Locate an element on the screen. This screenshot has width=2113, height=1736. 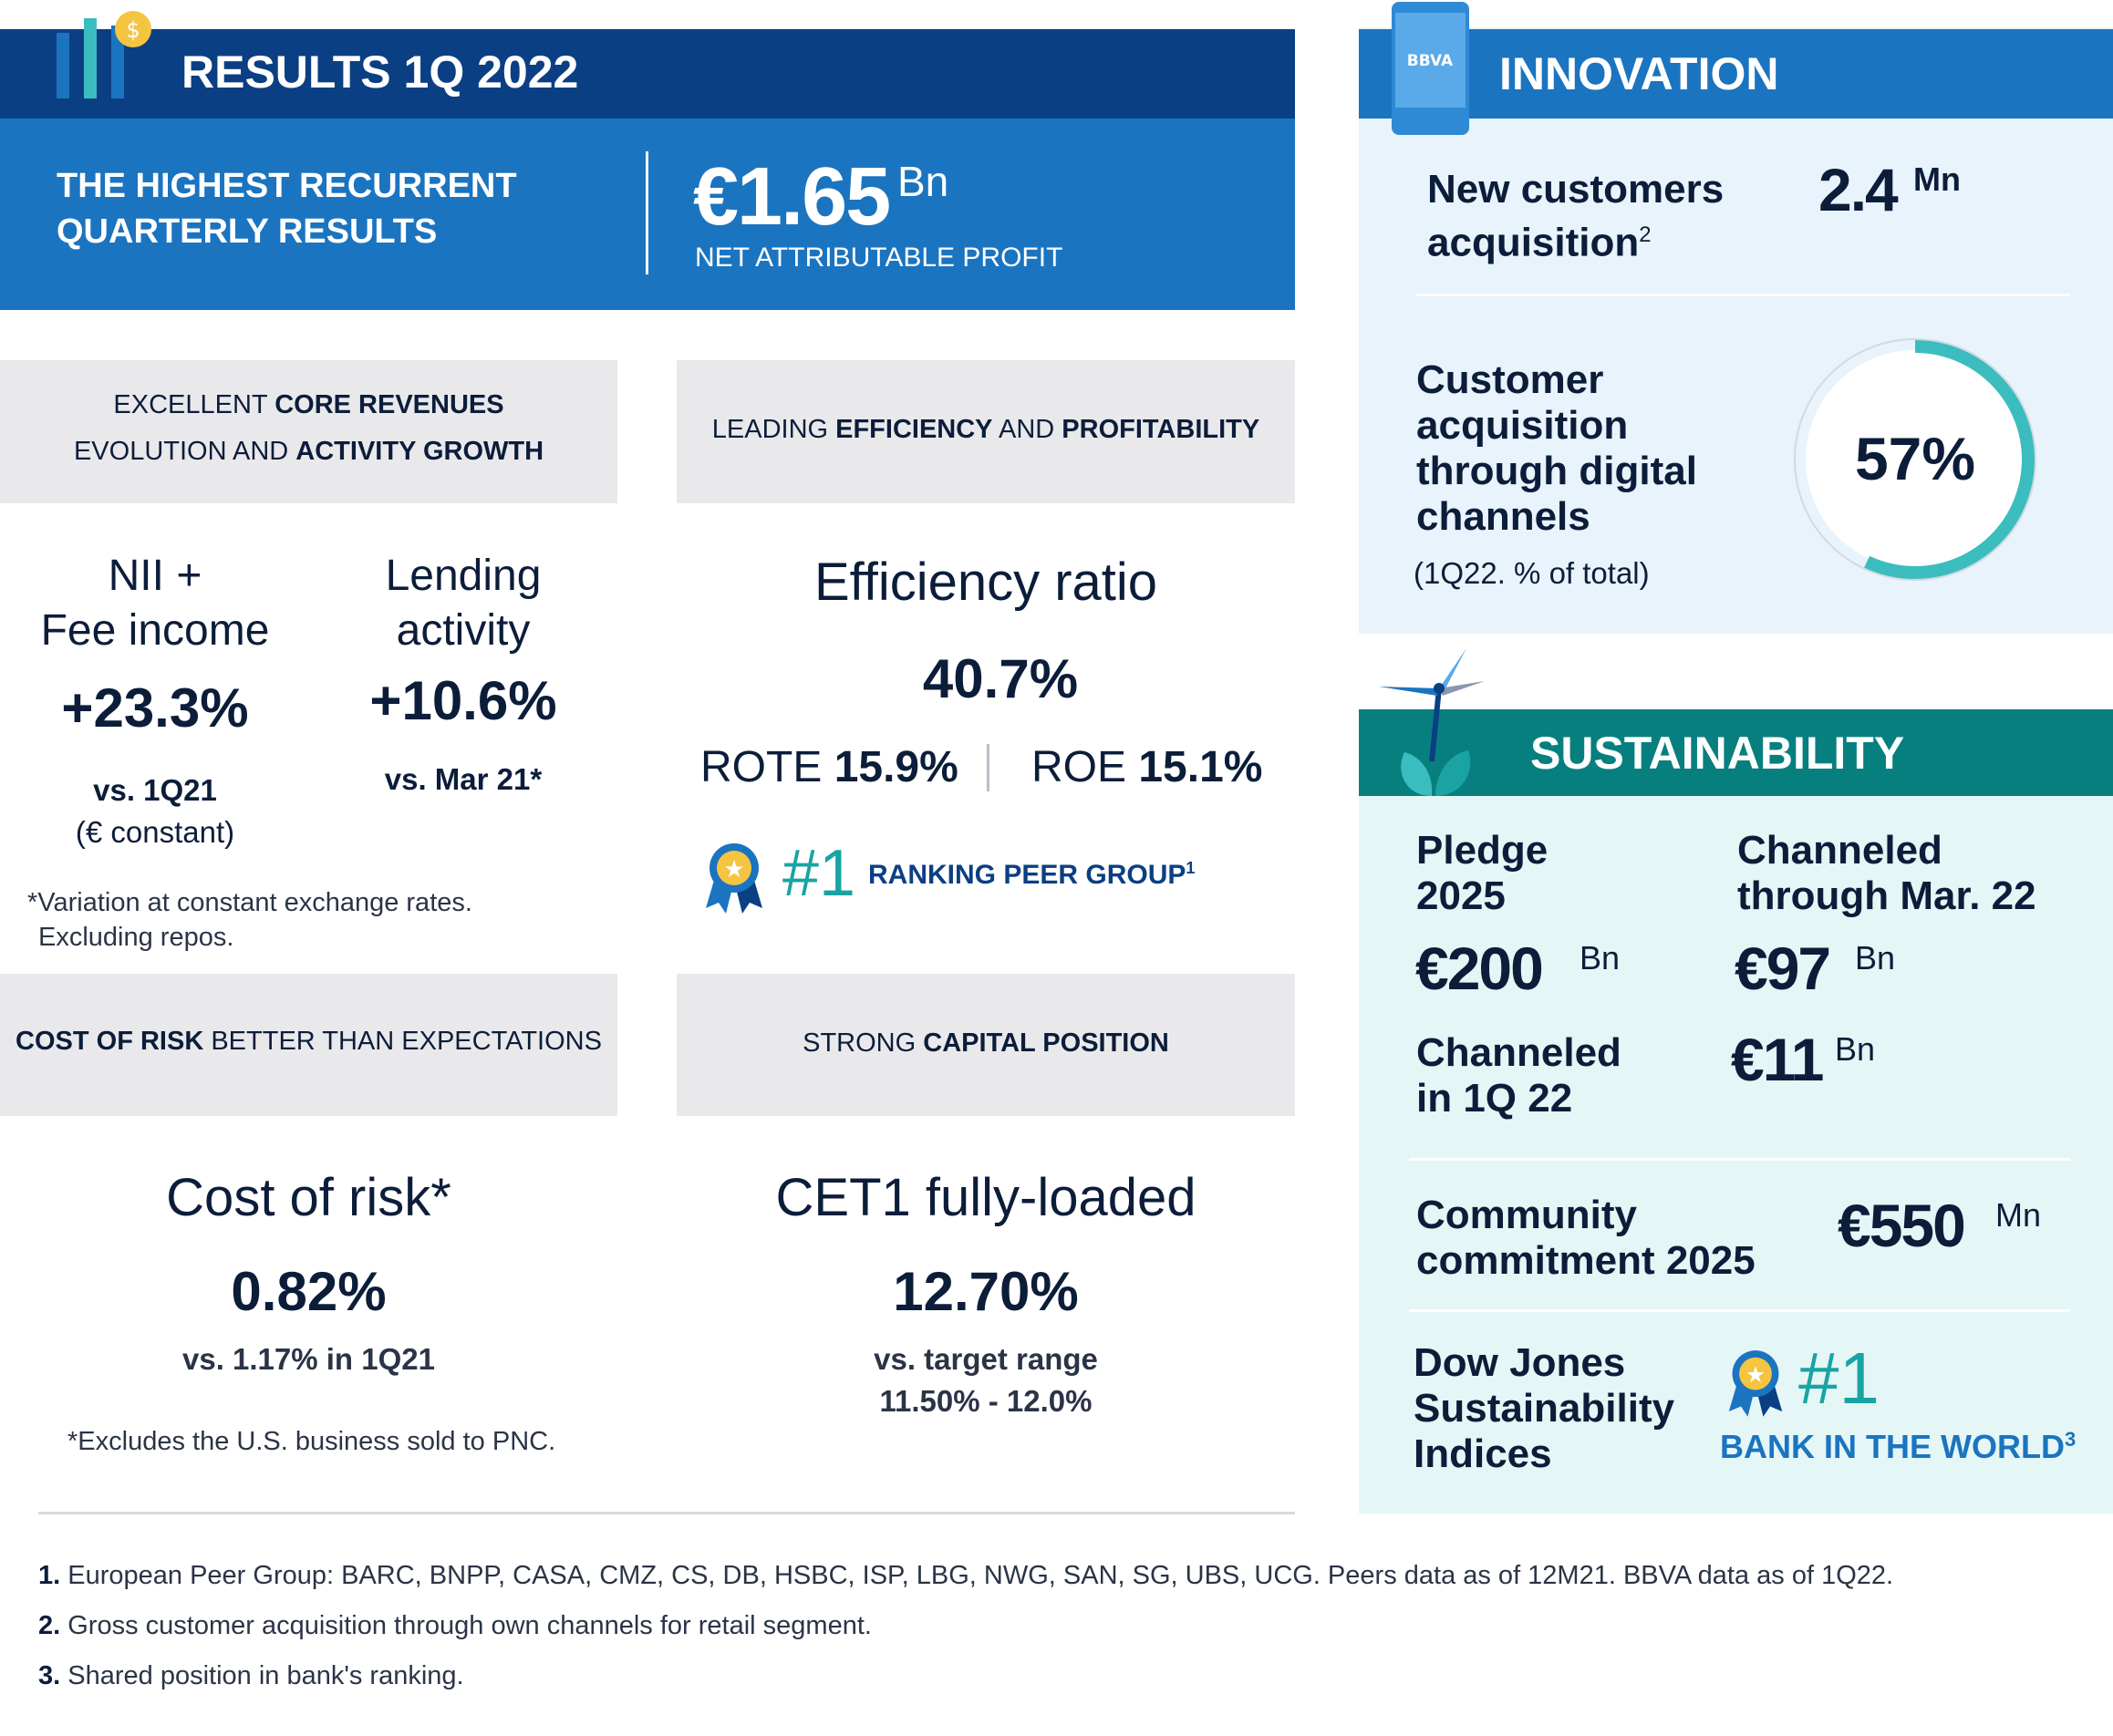
profit-unit: Bn is located at coordinates (923, 181).